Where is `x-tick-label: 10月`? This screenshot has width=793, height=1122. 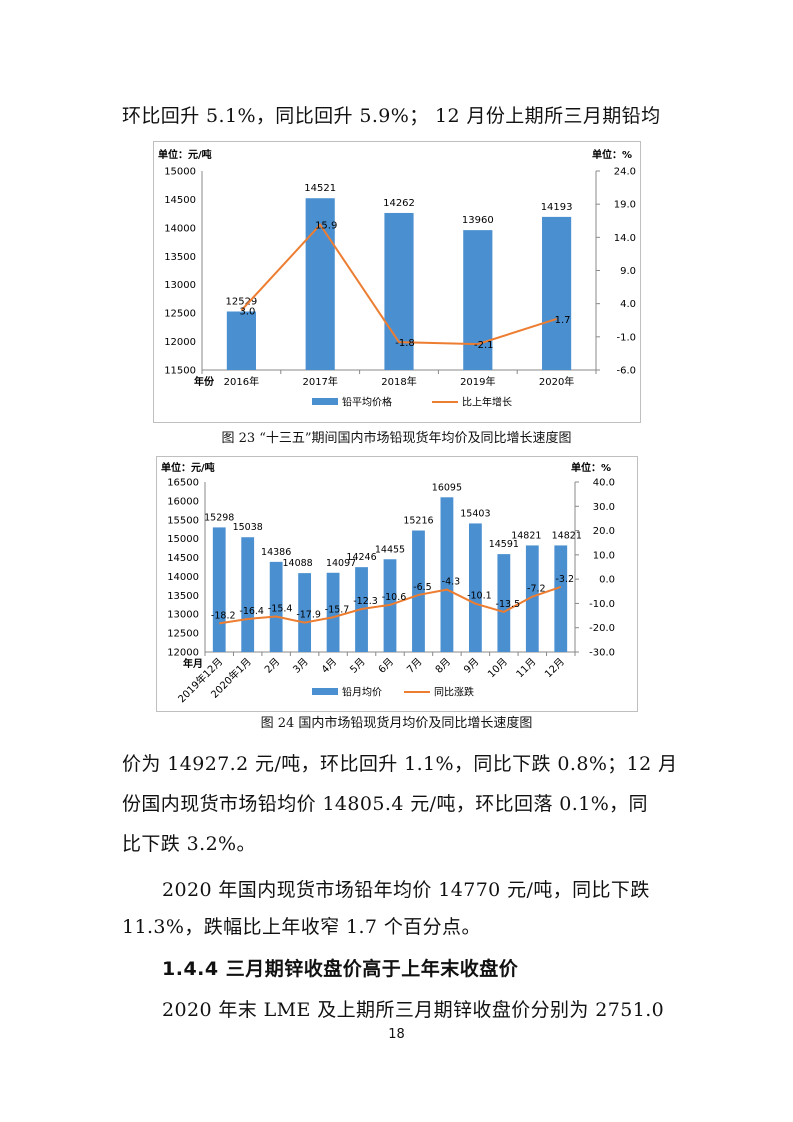
x-tick-label: 10月 is located at coordinates (497, 668).